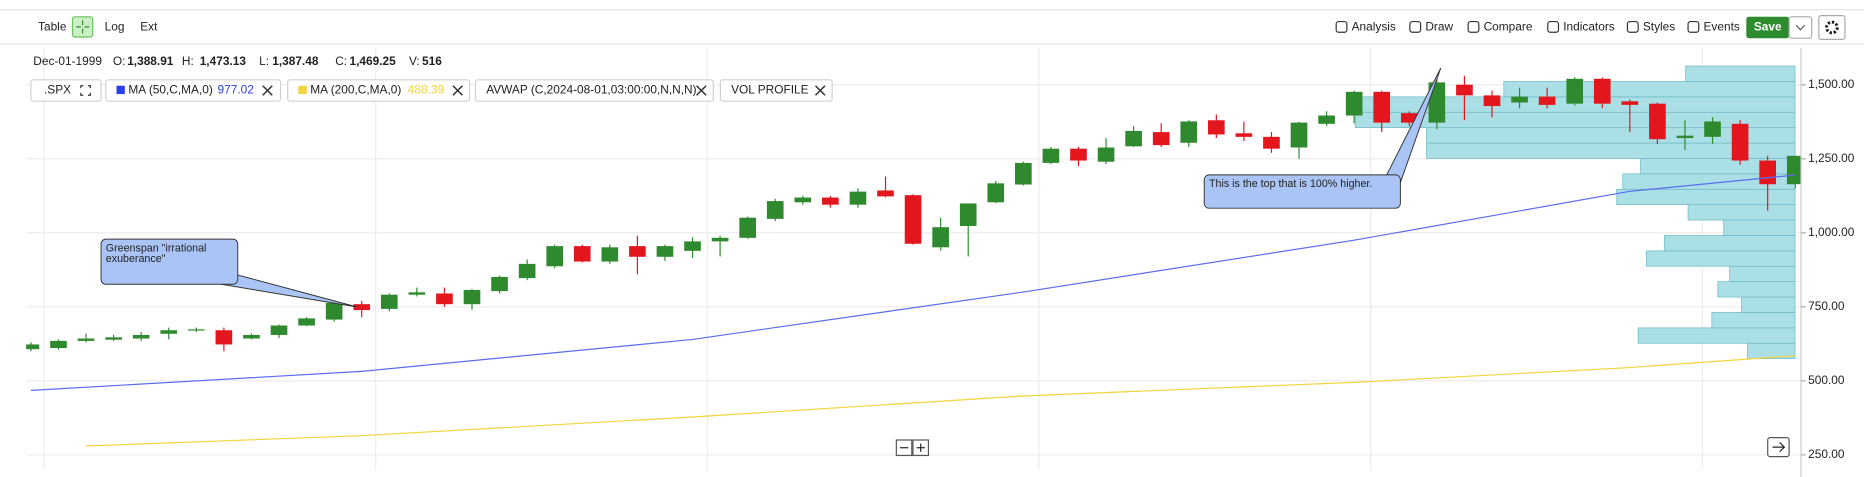  I want to click on readout-label: O:, so click(119, 61).